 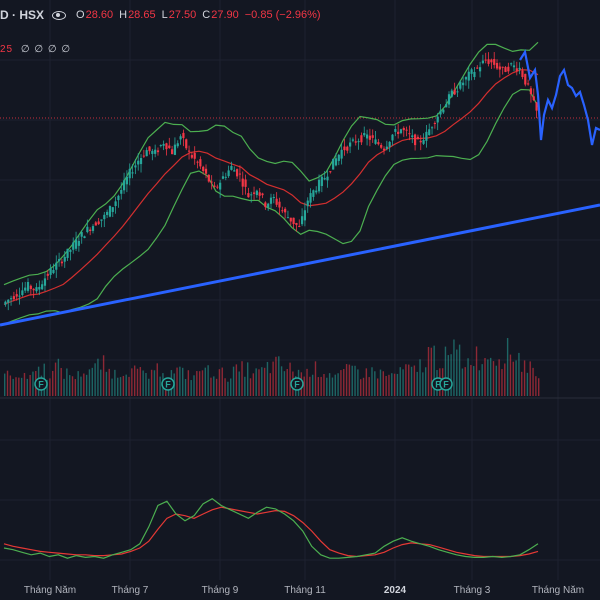 What do you see at coordinates (559, 97) in the screenshot?
I see `projection-path` at bounding box center [559, 97].